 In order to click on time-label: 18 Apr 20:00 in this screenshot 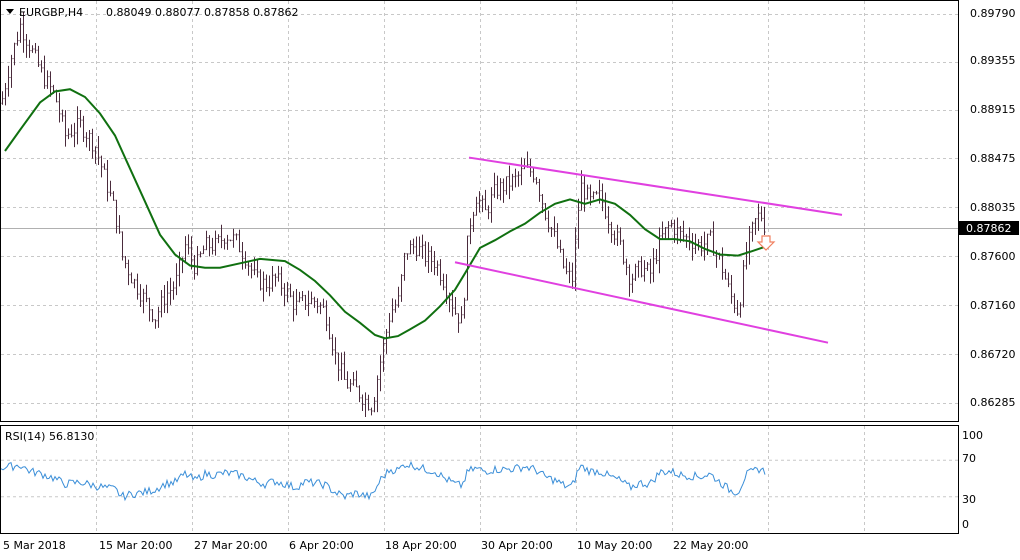, I will do `click(421, 545)`.